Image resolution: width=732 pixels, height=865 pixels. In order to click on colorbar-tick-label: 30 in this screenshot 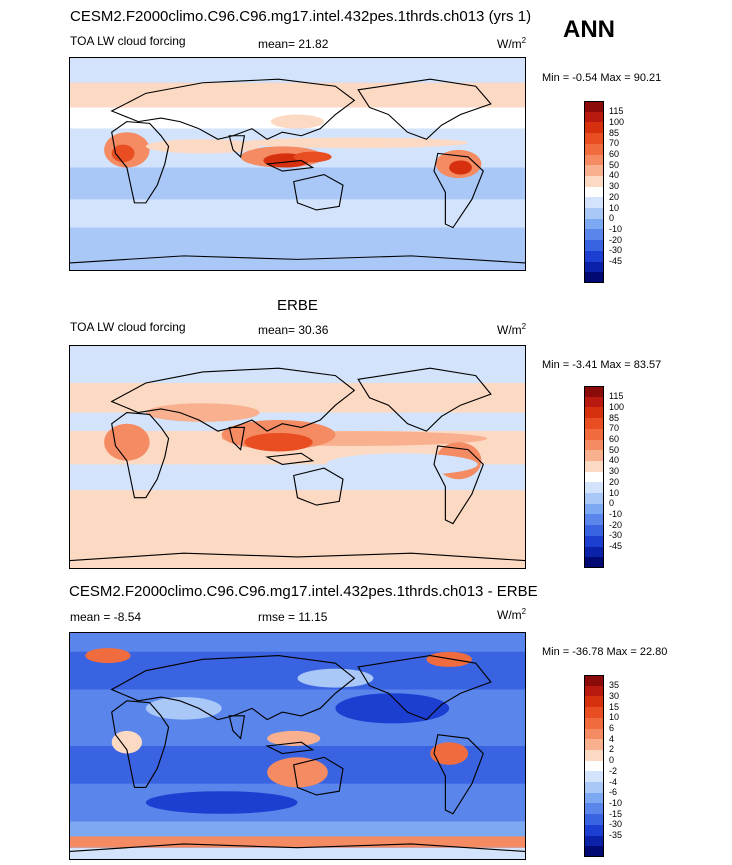, I will do `click(614, 186)`.